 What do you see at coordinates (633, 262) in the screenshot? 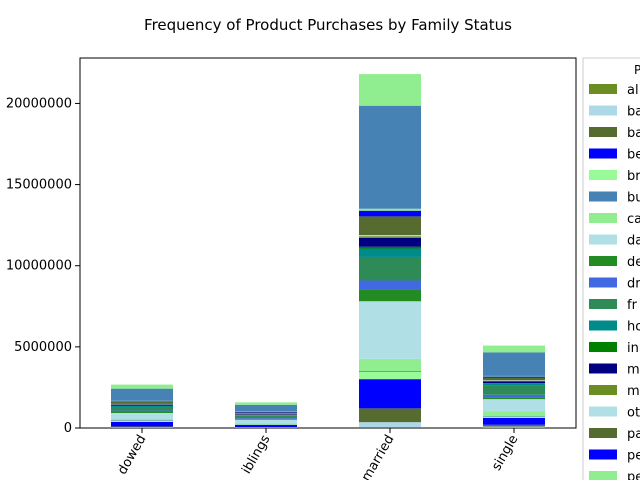
I see `legend-label: de` at bounding box center [633, 262].